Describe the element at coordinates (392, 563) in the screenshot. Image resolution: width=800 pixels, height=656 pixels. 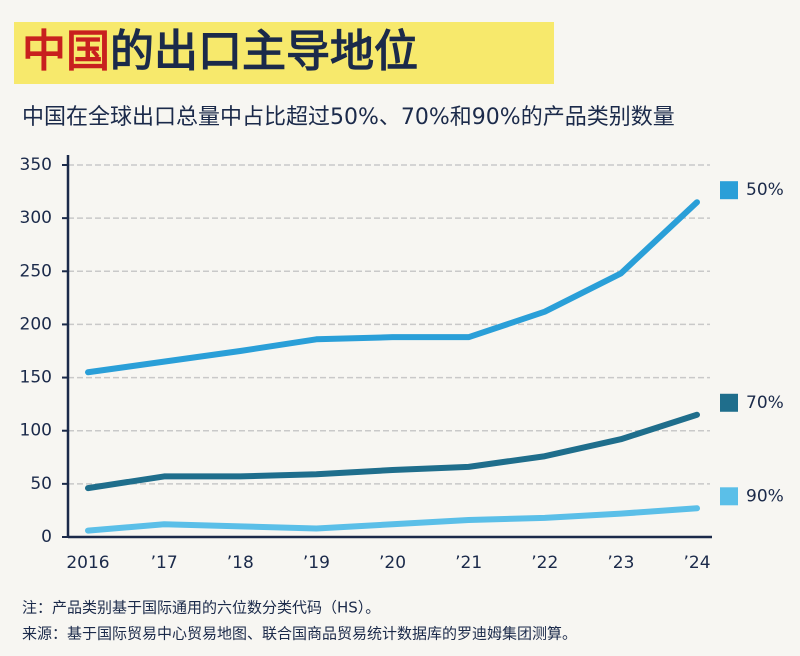
I see `x-tick-label: ’20` at that location.